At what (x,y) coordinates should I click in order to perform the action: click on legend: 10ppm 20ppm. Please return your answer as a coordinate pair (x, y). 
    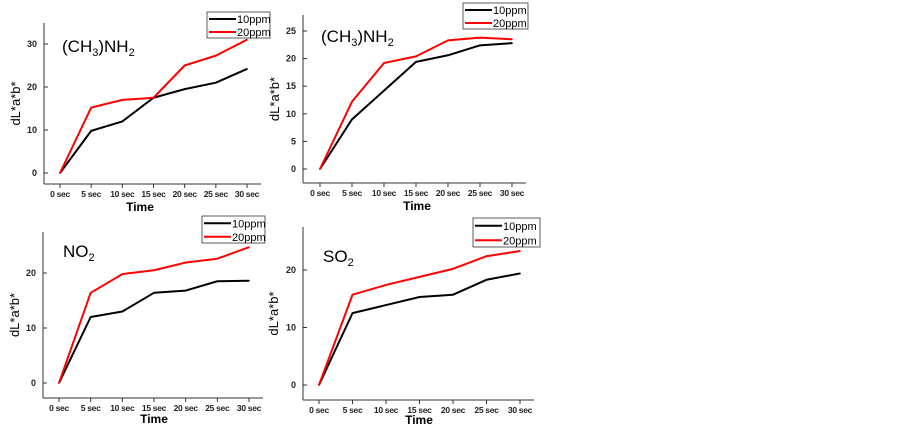
    Looking at the image, I should click on (506, 232).